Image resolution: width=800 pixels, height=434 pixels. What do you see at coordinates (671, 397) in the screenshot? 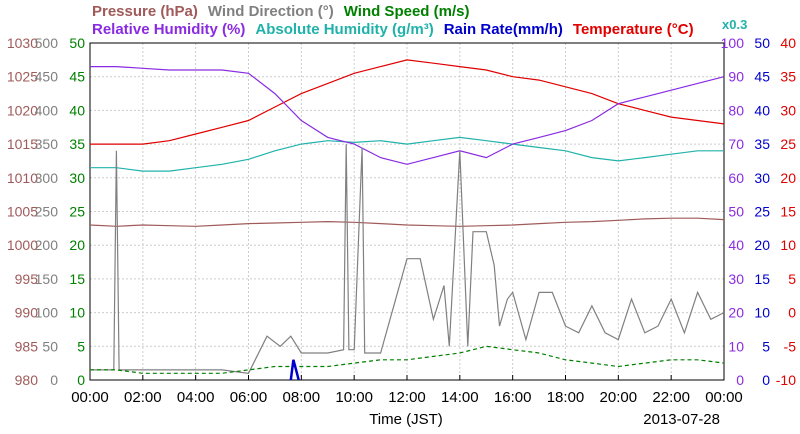
I see `x-tick-label: 22:00` at bounding box center [671, 397].